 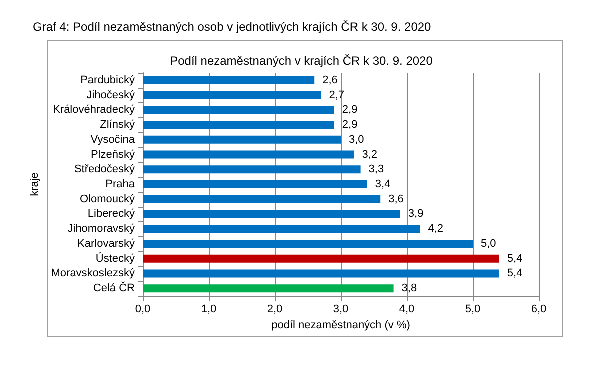 What do you see at coordinates (112, 214) in the screenshot?
I see `y-tick-label: Liberecký` at bounding box center [112, 214].